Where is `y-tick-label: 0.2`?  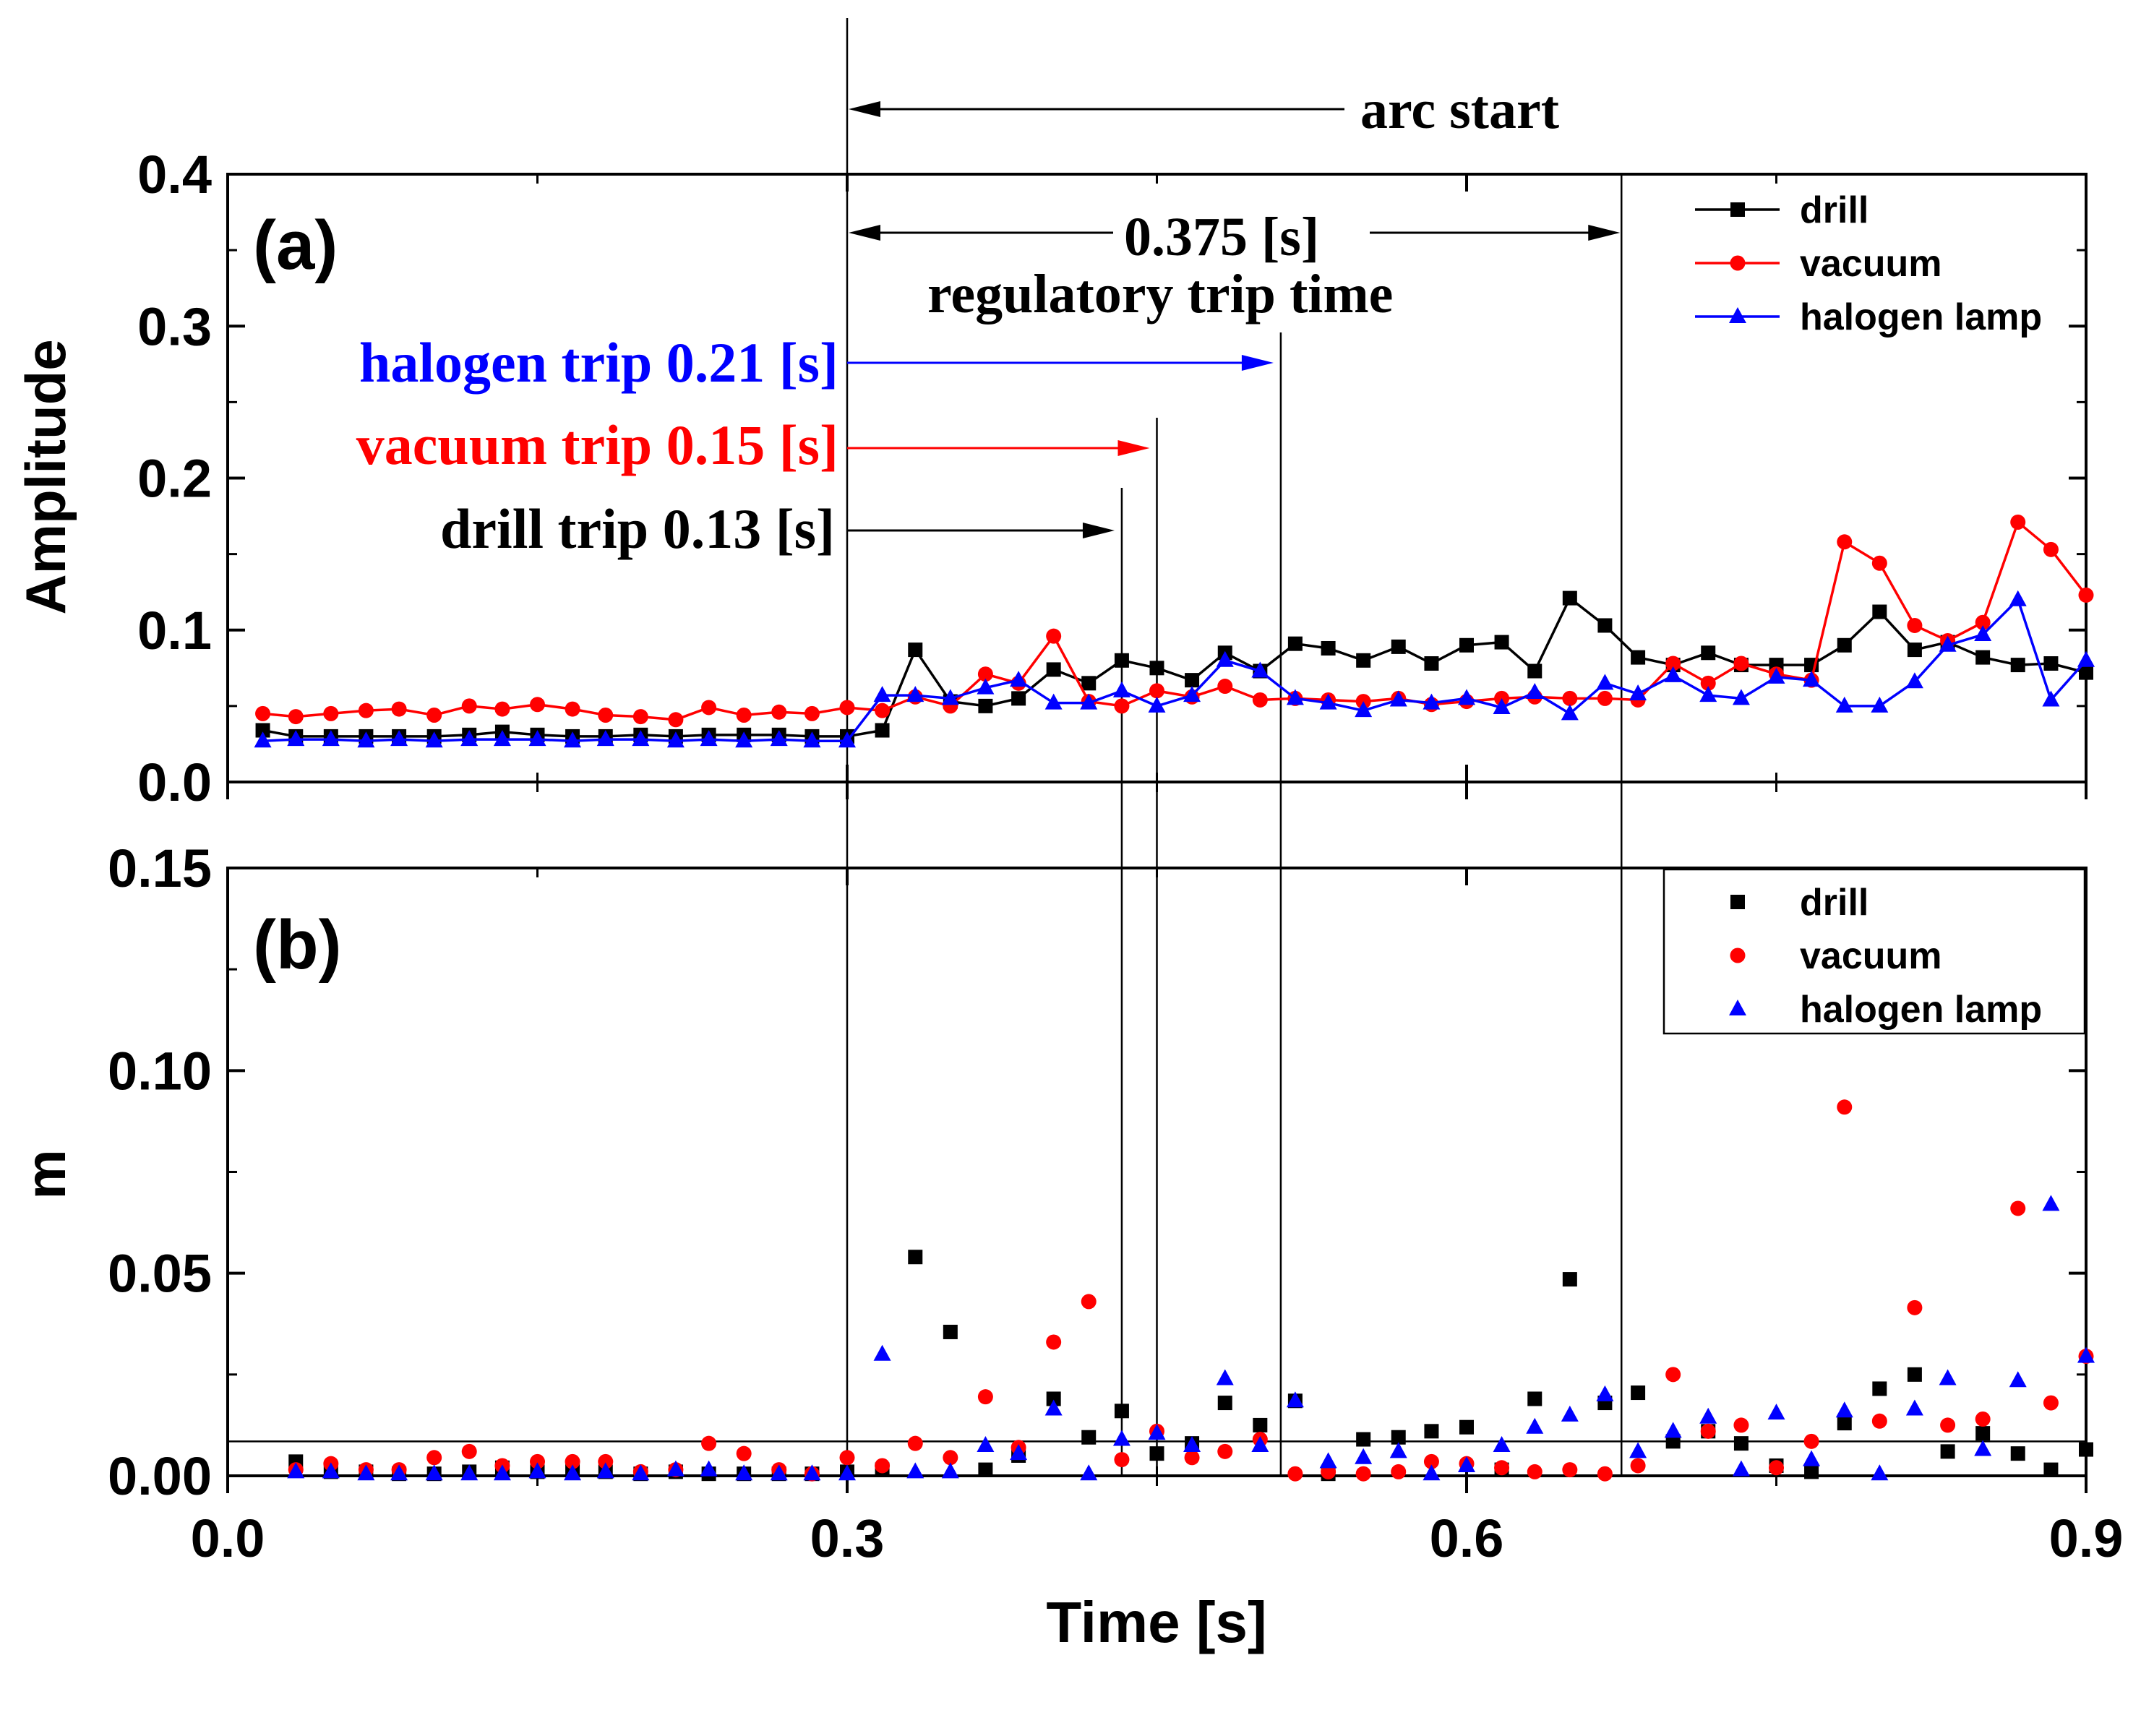 y-tick-label: 0.2 is located at coordinates (174, 479).